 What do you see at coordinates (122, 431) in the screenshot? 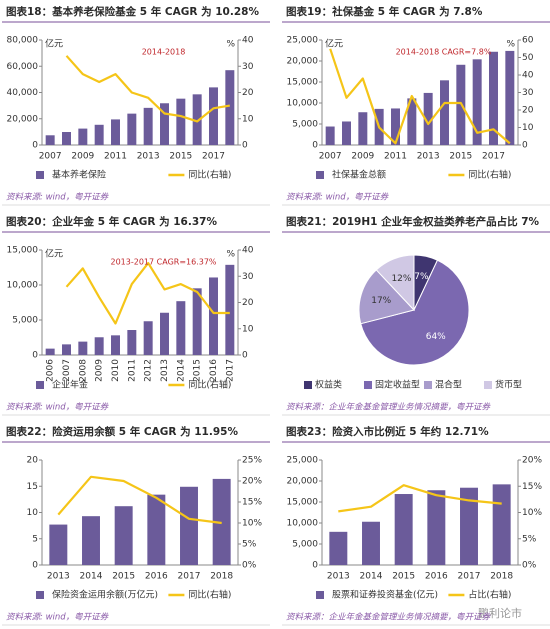
I see `chart-title: 图表22：险资运用余额 5 年 CAGR 为 11.95%` at bounding box center [122, 431].